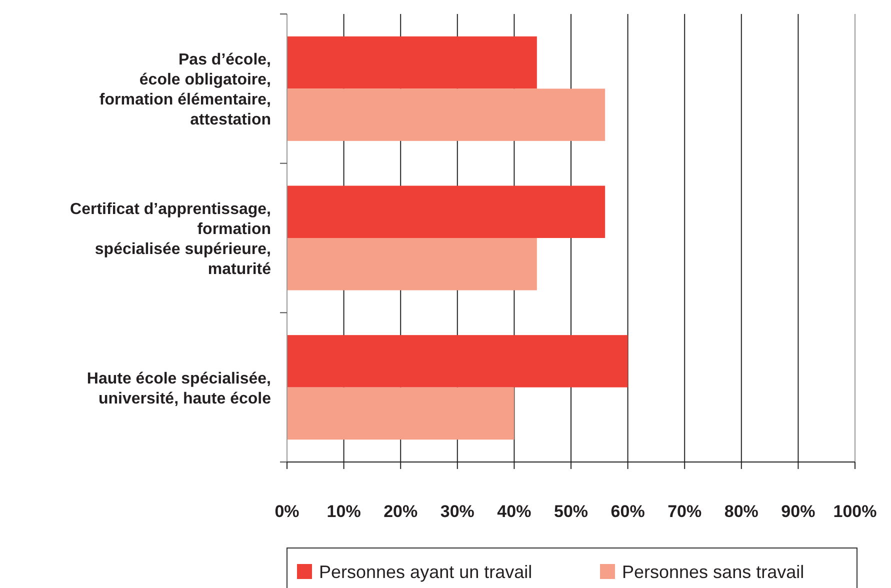 This screenshot has width=891, height=588. I want to click on x-tick-label: 40%, so click(514, 511).